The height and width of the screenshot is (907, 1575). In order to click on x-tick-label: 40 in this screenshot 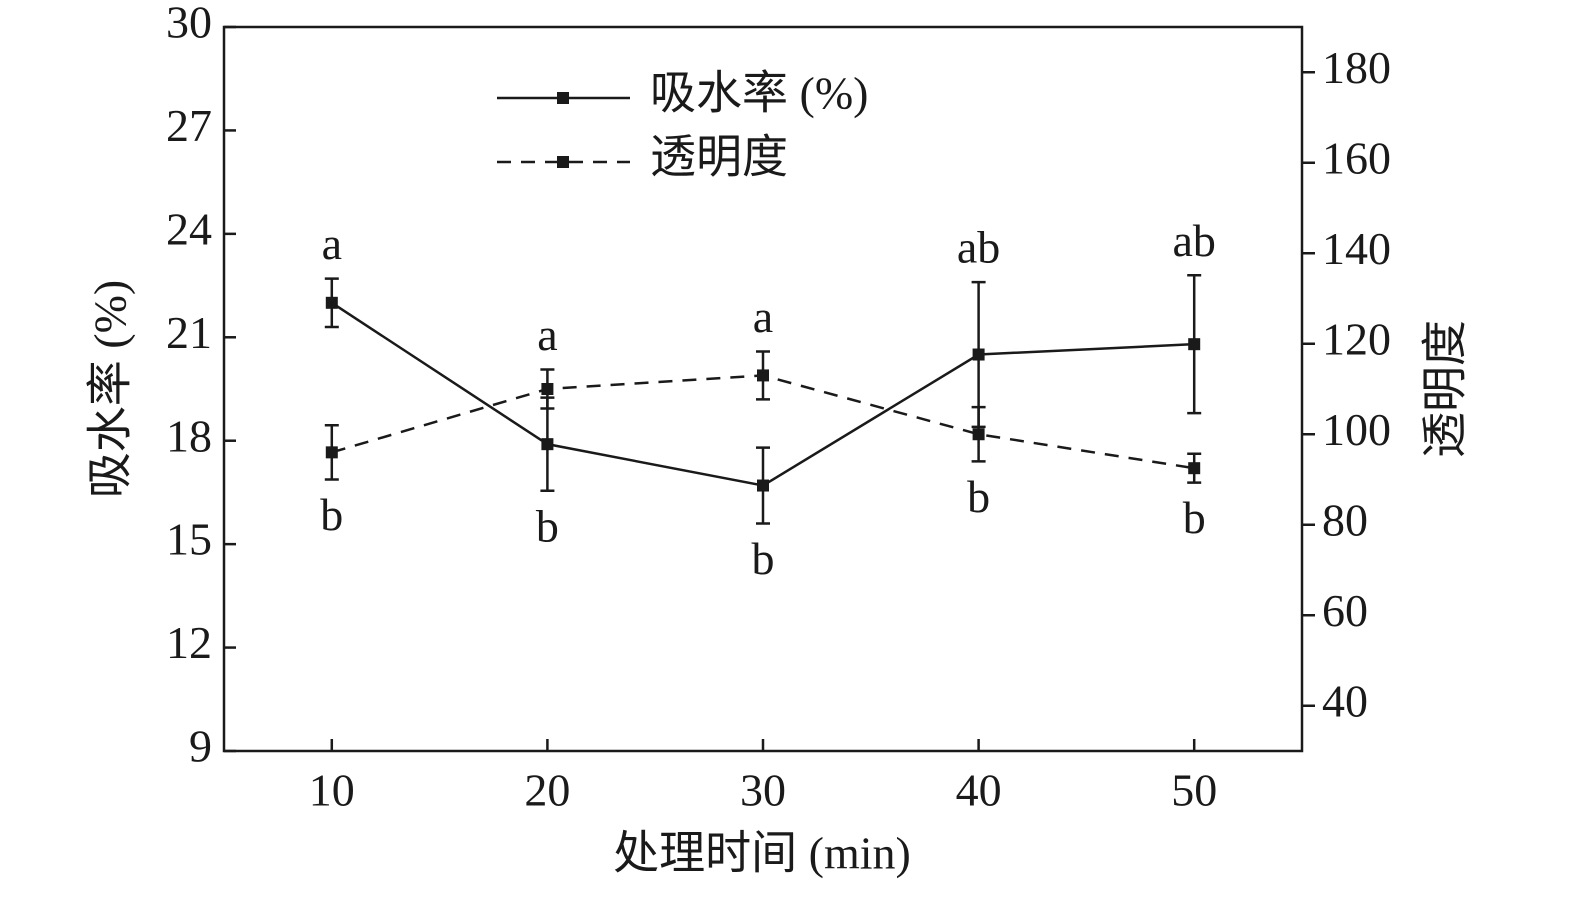, I will do `click(979, 790)`.